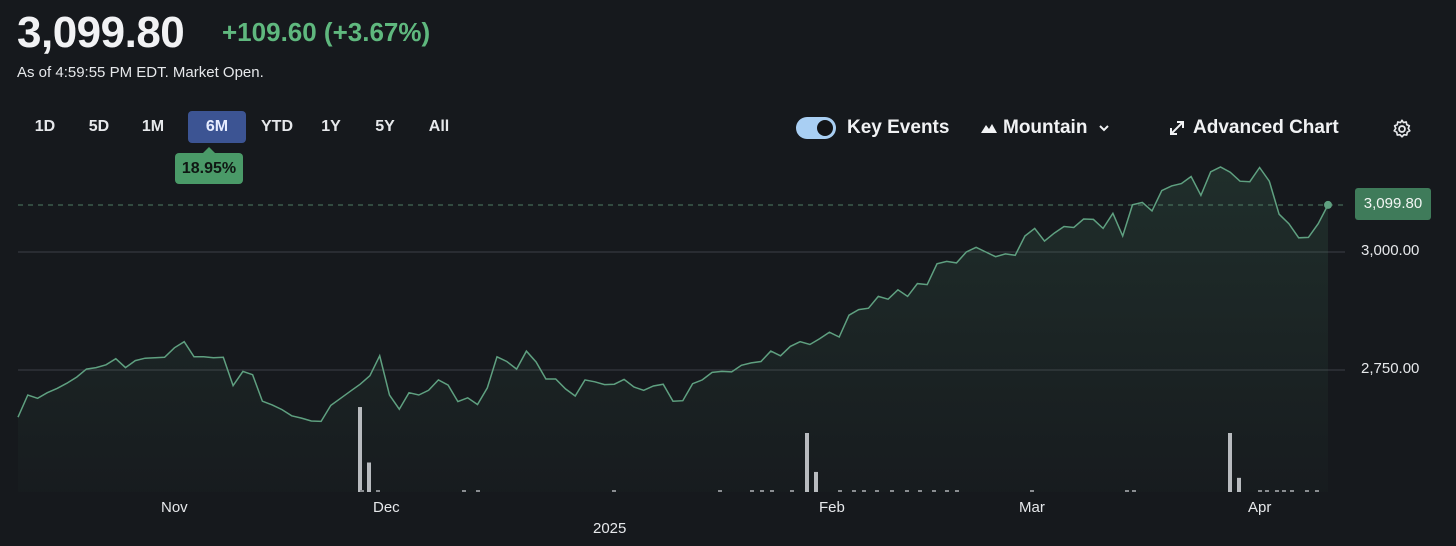  What do you see at coordinates (898, 127) in the screenshot?
I see `key-events-label: Key Events` at bounding box center [898, 127].